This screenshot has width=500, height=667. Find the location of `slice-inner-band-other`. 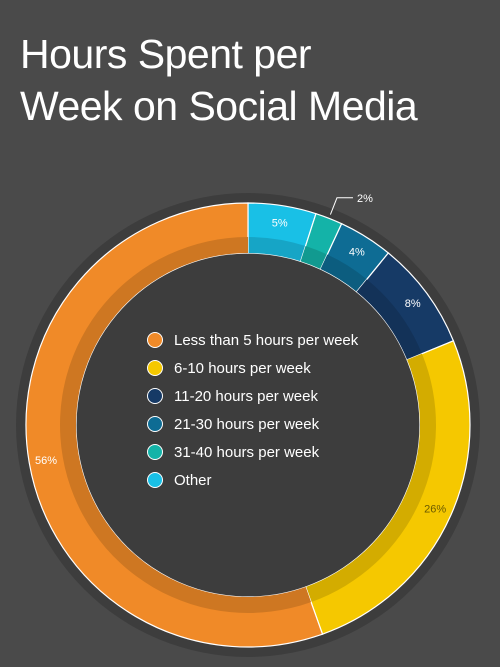

slice-inner-band-other is located at coordinates (277, 249).